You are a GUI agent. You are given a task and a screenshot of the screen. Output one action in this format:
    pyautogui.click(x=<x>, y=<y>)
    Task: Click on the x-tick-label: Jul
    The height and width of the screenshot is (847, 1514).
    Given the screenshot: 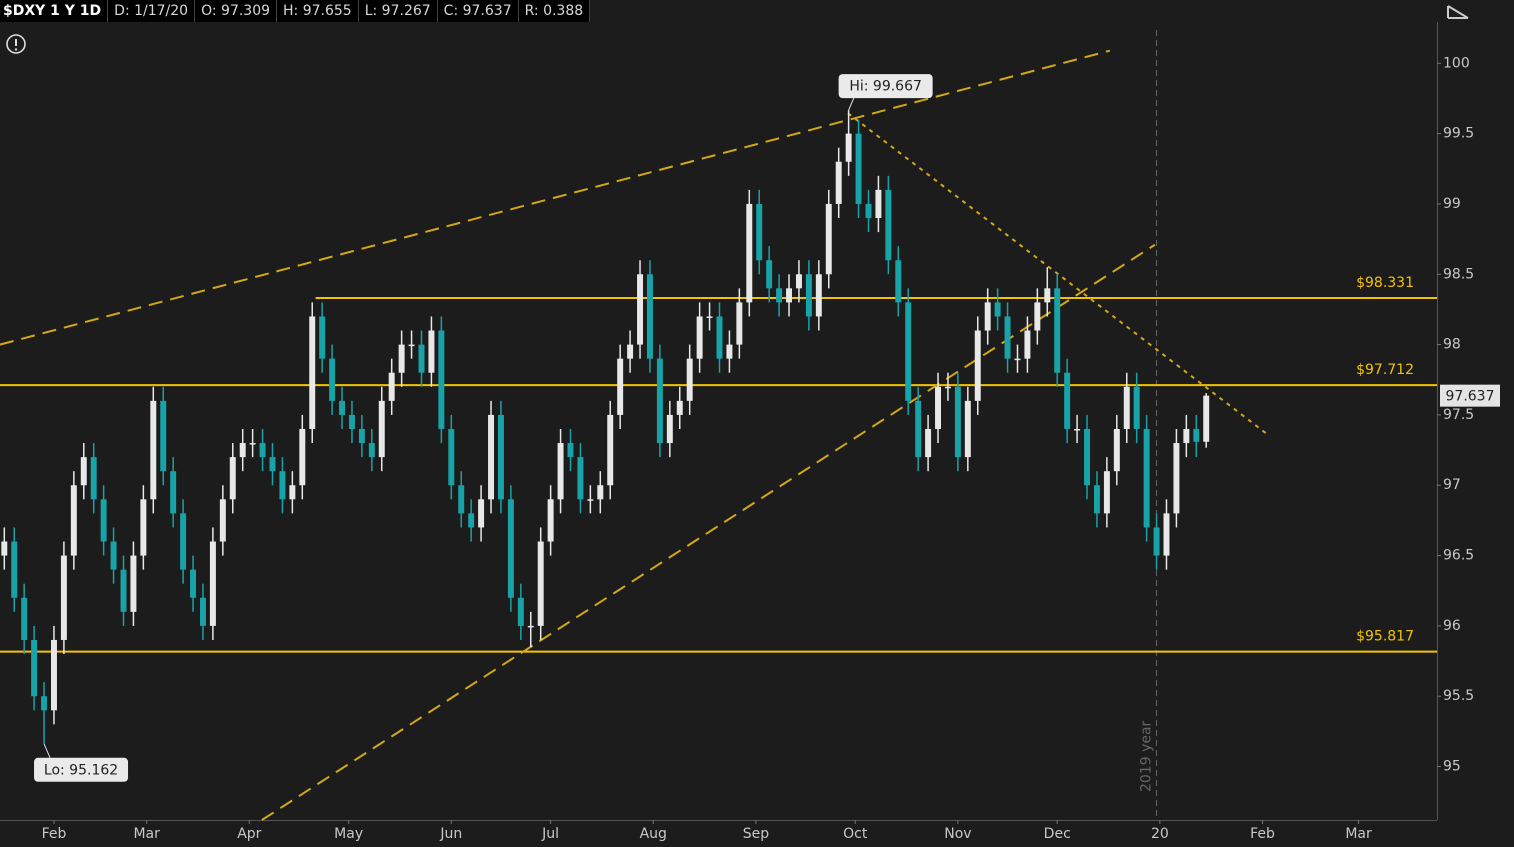 What is the action you would take?
    pyautogui.click(x=550, y=834)
    